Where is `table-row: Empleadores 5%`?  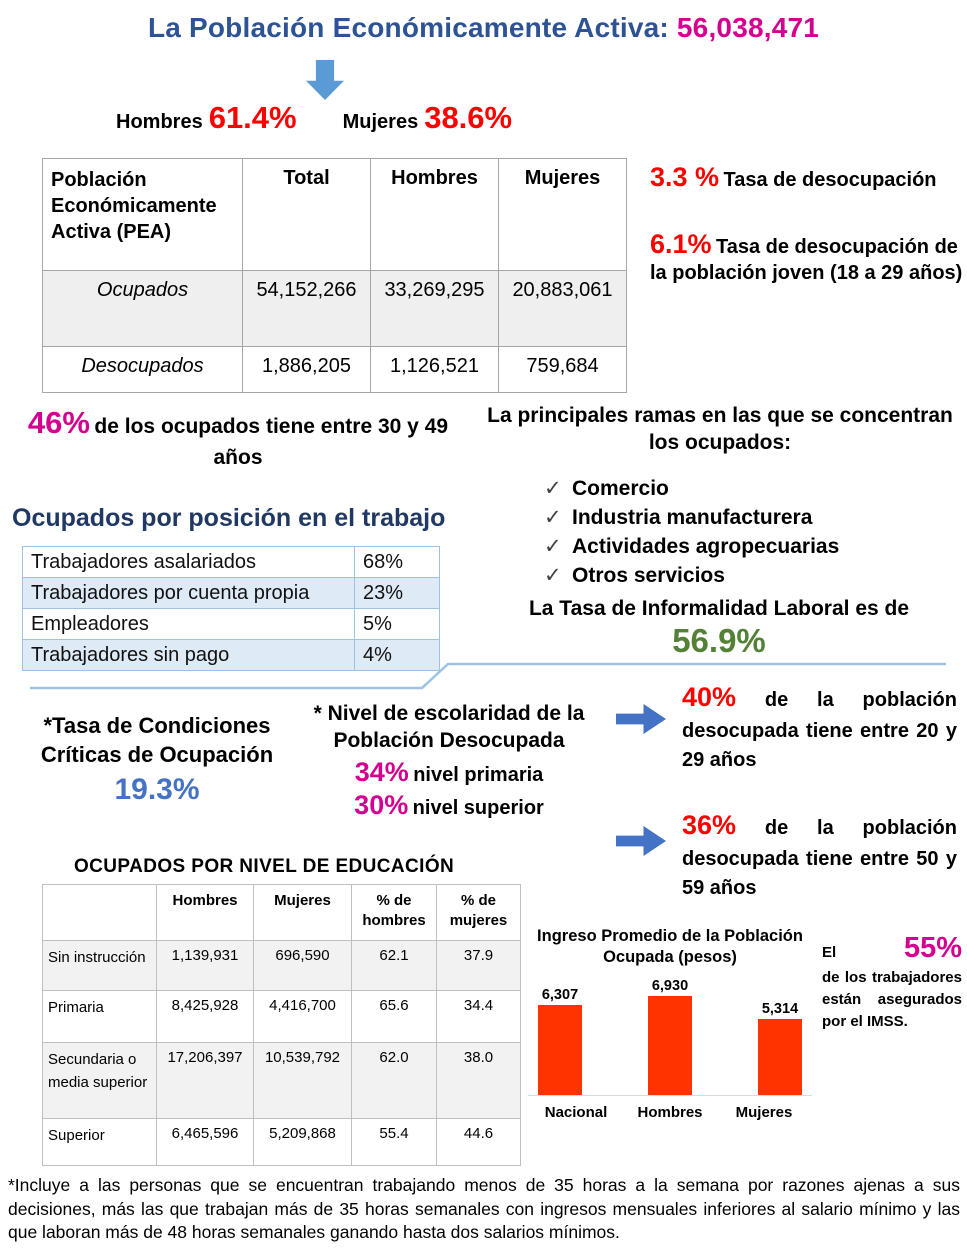
table-row: Empleadores 5% is located at coordinates (231, 624).